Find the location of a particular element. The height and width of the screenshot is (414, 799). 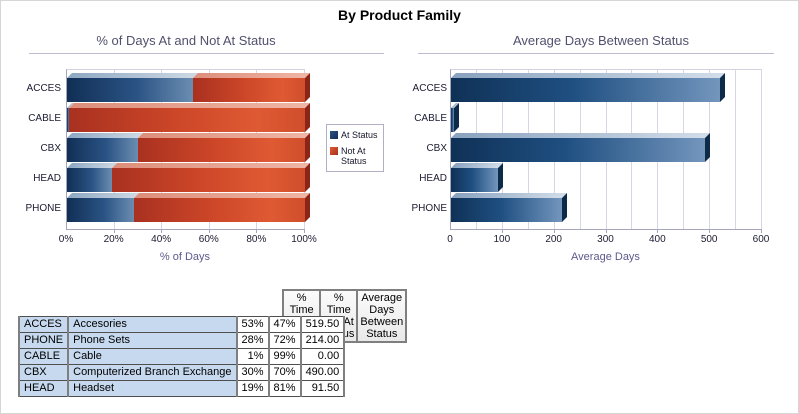

x-axis-tick-label: 0% is located at coordinates (66, 239).